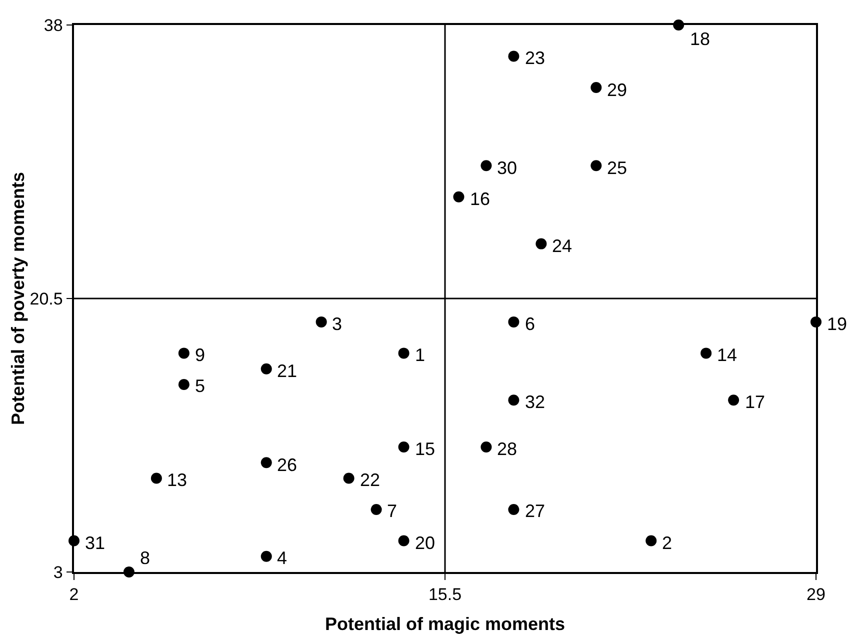 Image resolution: width=861 pixels, height=634 pixels. I want to click on x-tick-label: 2, so click(74, 594).